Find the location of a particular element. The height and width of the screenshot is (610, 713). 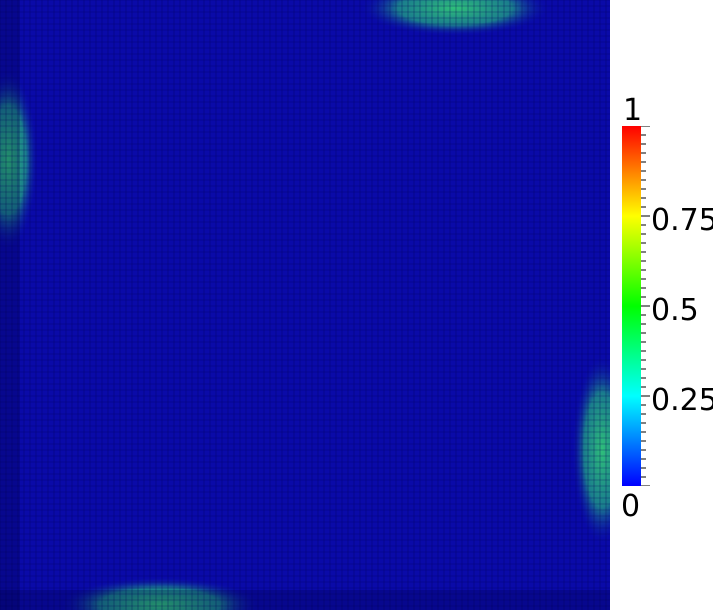

colorbar is located at coordinates (631, 306).